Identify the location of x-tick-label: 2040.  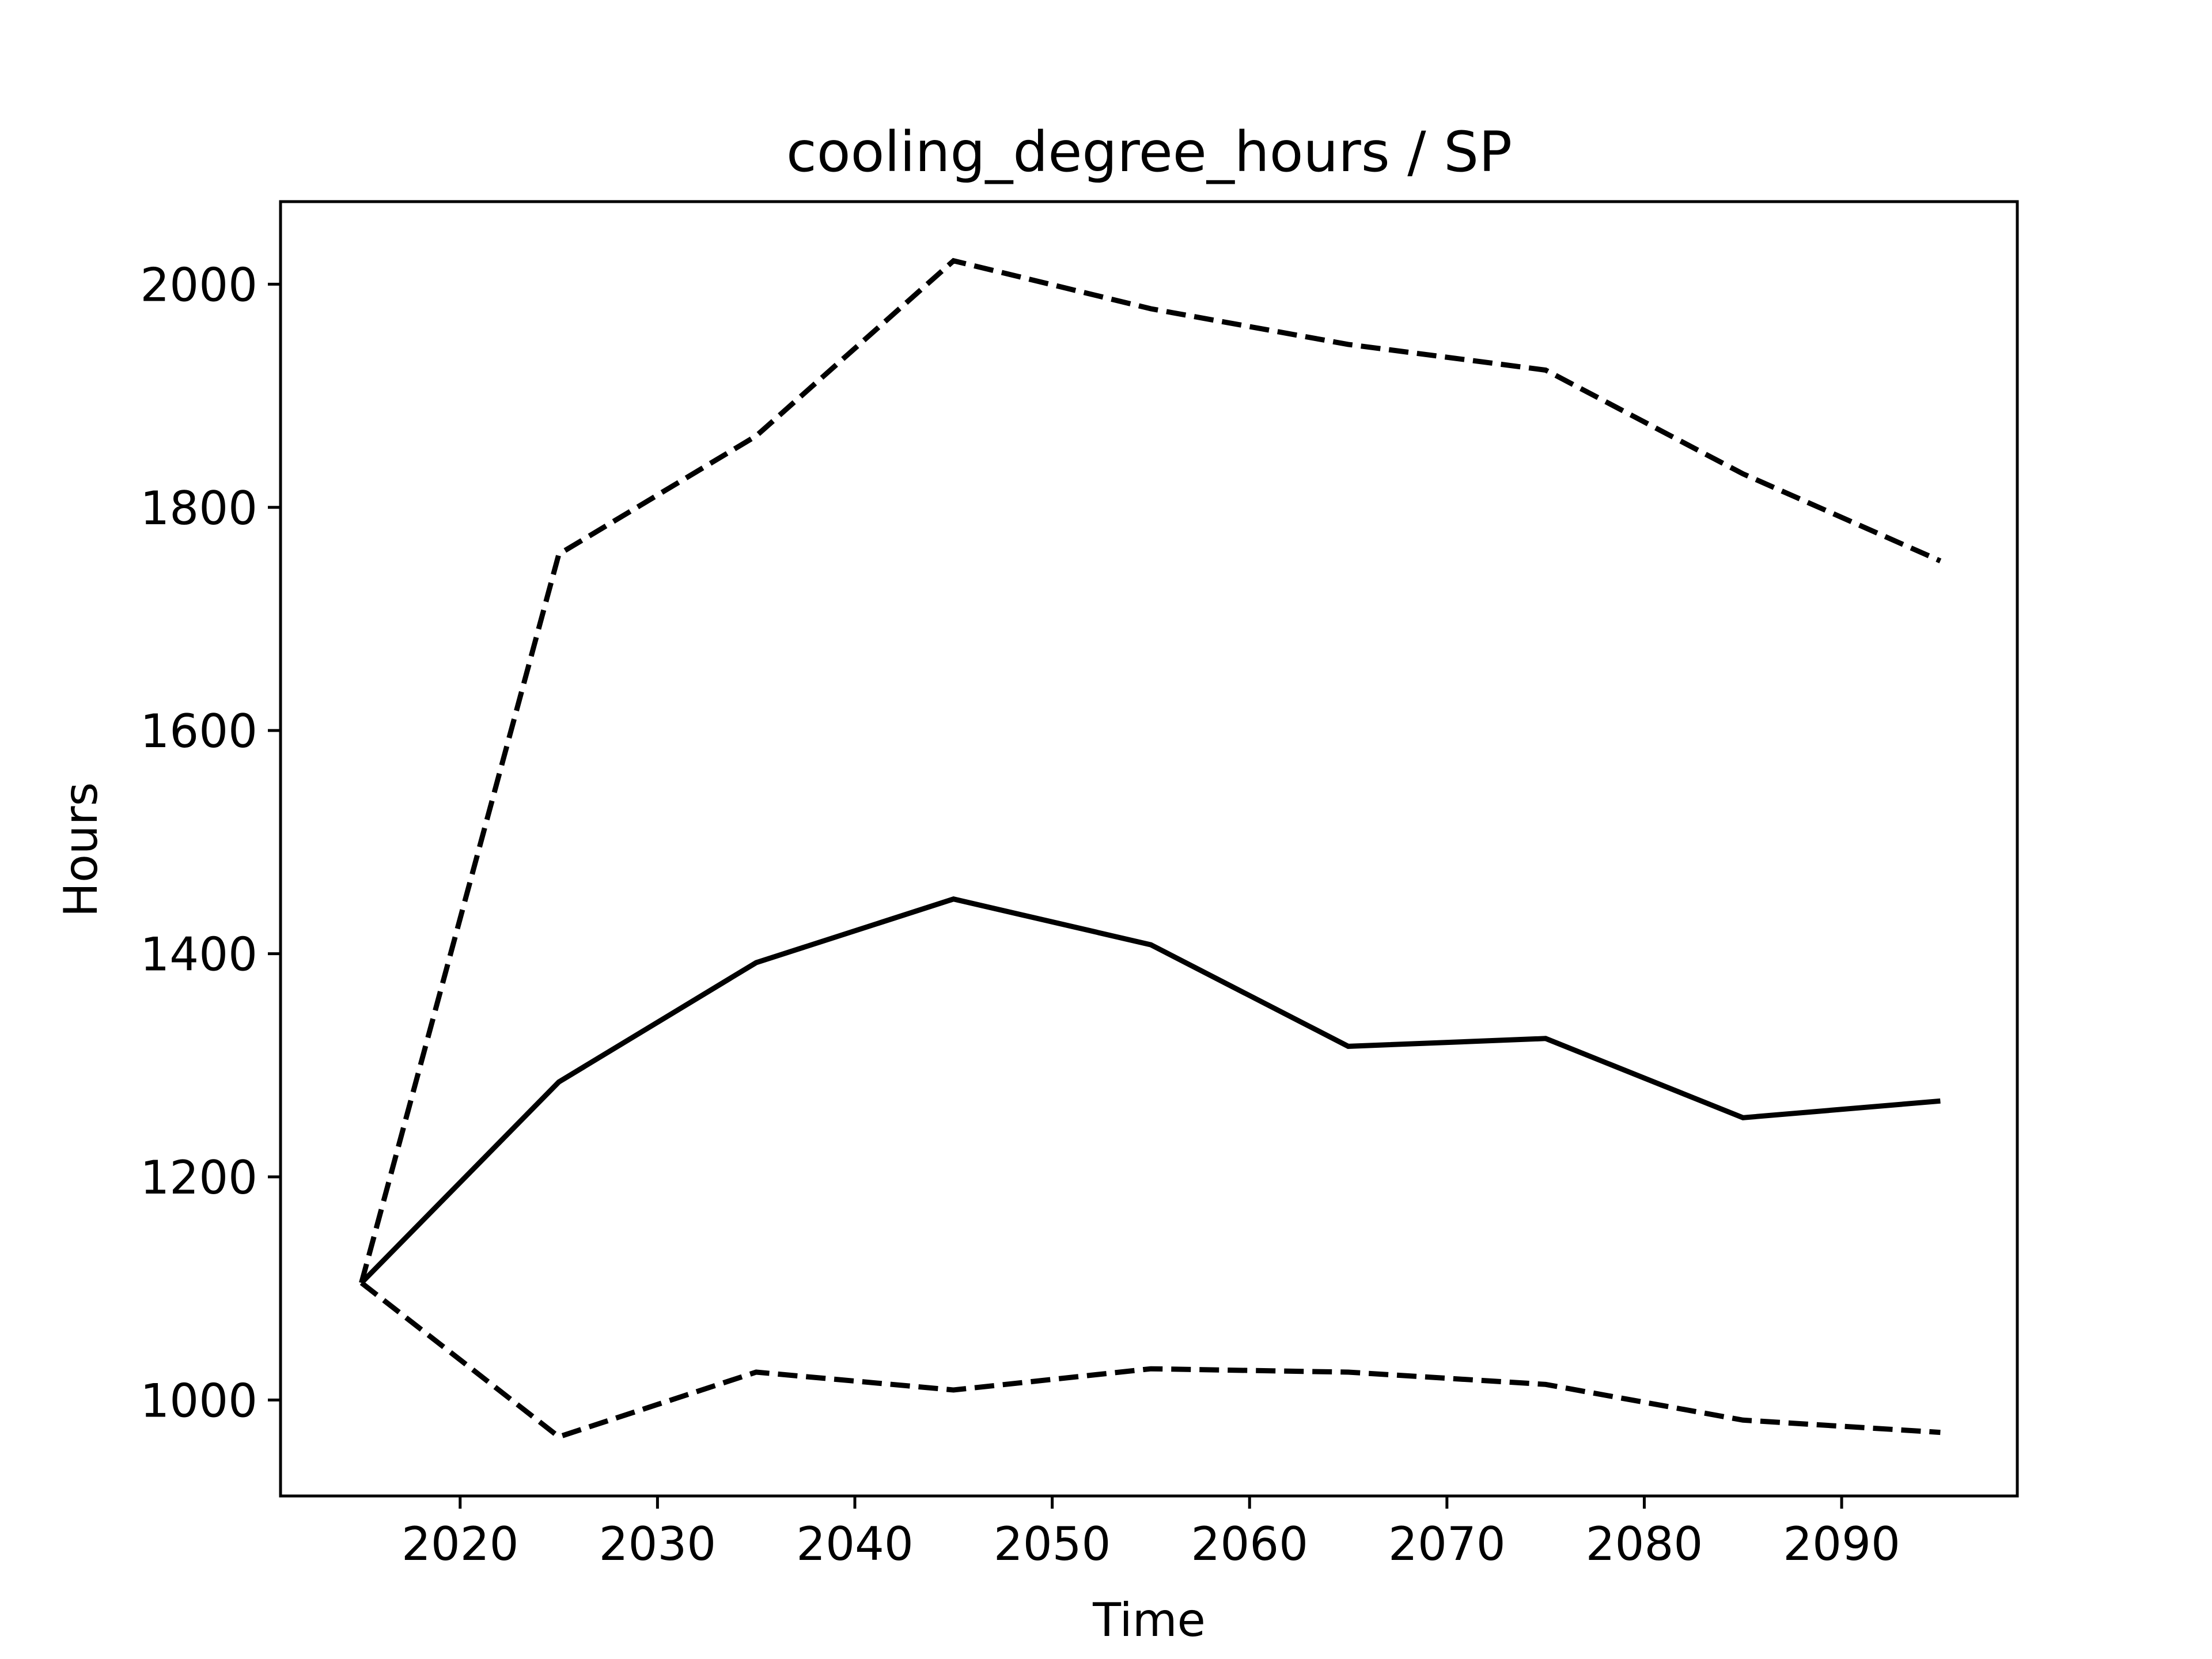
(855, 1544).